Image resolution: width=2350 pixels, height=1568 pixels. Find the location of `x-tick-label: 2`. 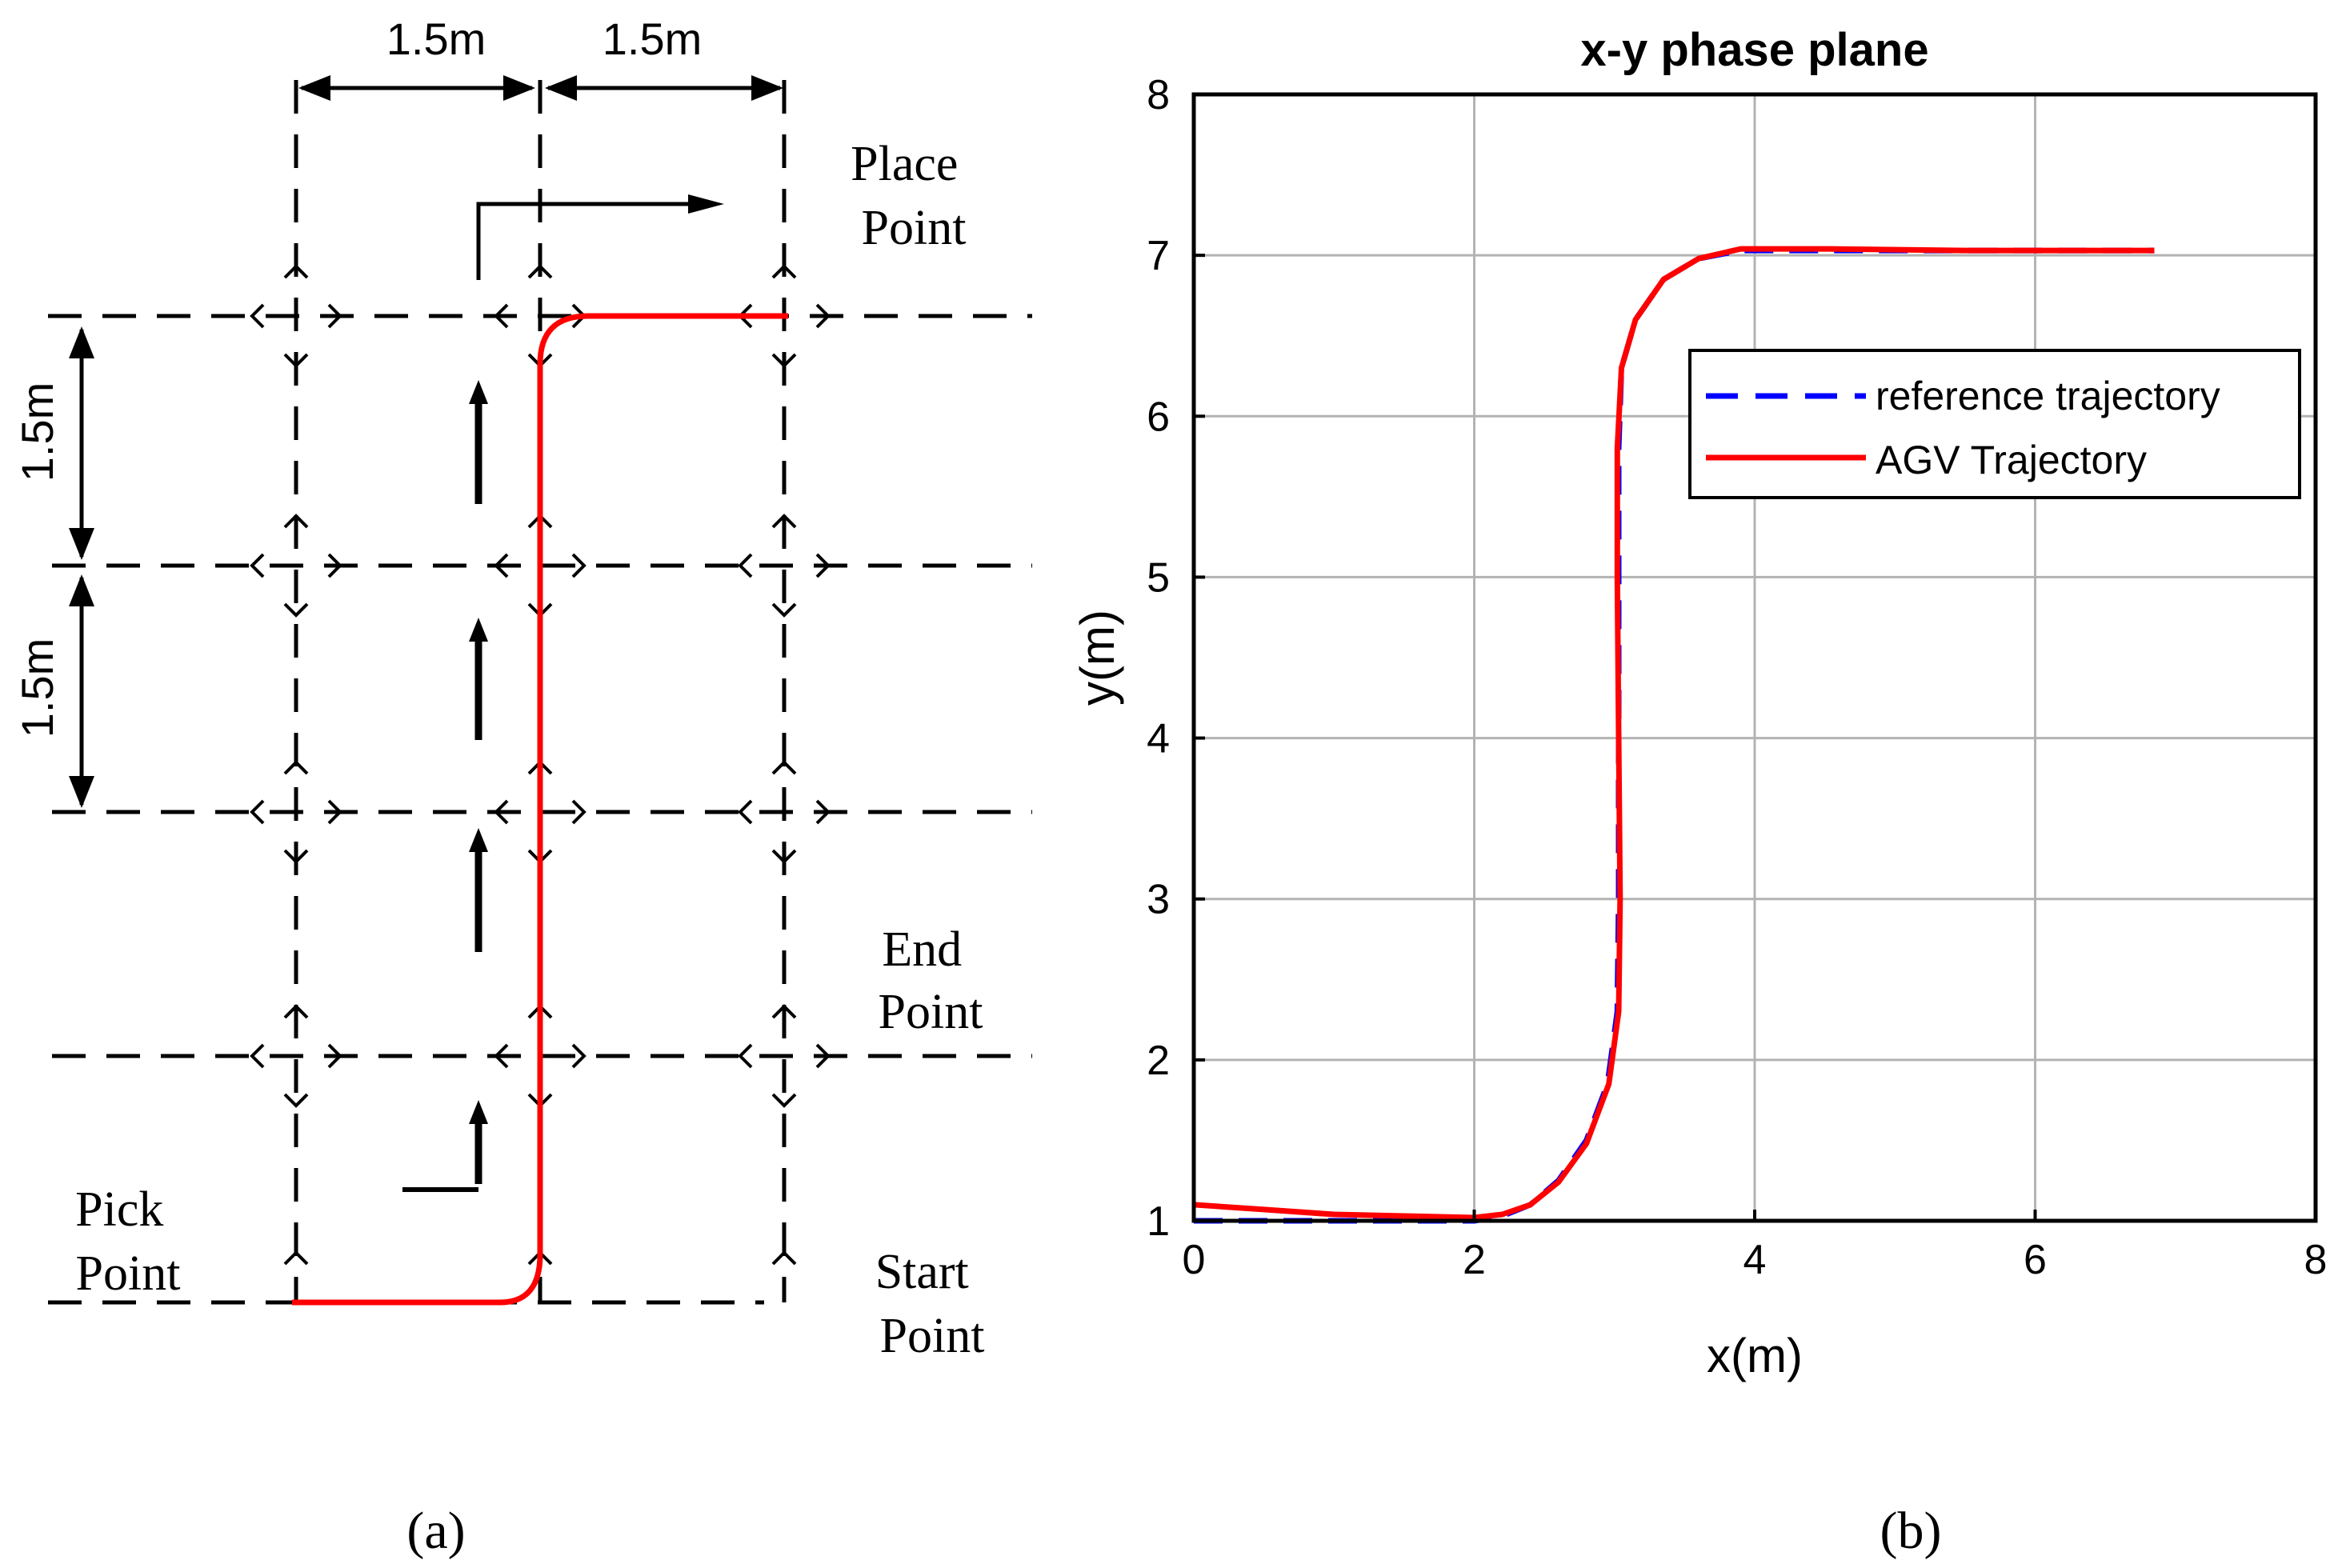

x-tick-label: 2 is located at coordinates (1474, 1260).